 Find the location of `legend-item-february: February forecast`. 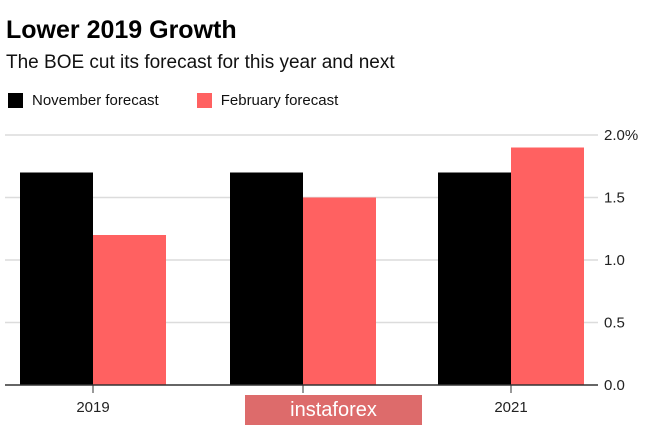

legend-item-february: February forecast is located at coordinates (267, 100).